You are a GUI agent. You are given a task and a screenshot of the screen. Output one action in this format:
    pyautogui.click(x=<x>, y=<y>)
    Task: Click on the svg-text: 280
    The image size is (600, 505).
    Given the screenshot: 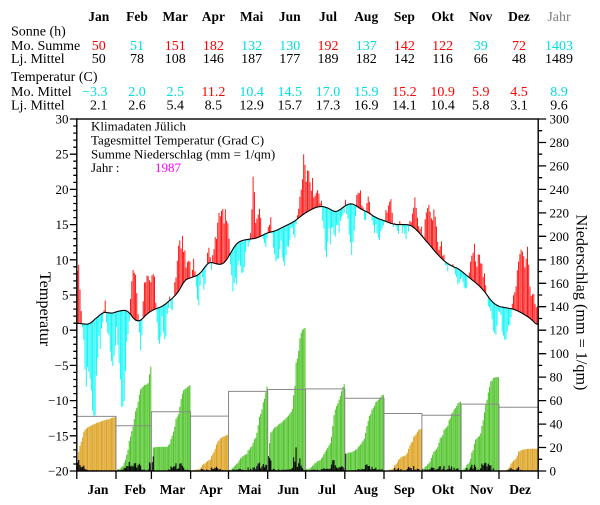 What is the action you would take?
    pyautogui.click(x=560, y=142)
    